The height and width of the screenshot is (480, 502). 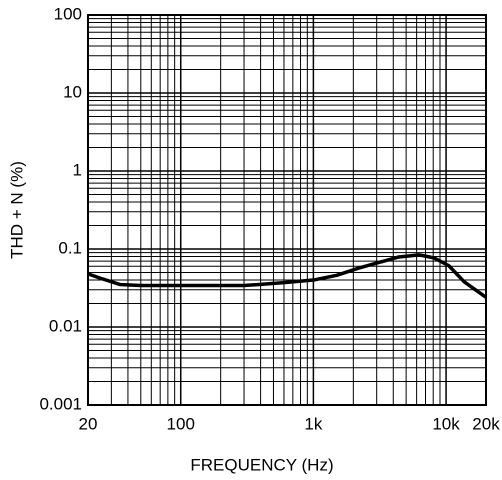 I want to click on y-tick-label: 0.01, so click(x=65, y=325).